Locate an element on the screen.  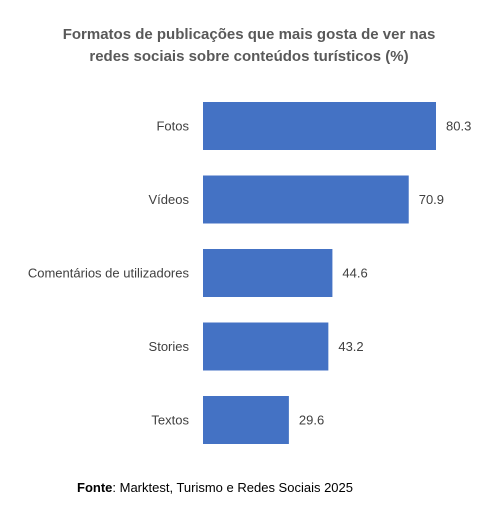
value-label-3: 43.2 is located at coordinates (350, 346).